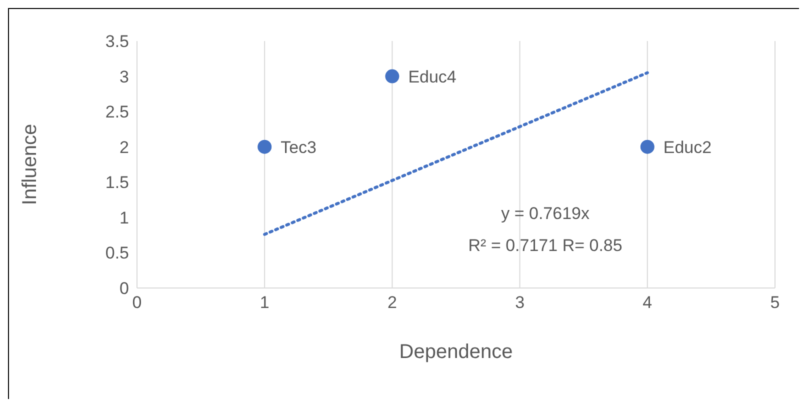 The width and height of the screenshot is (808, 403). What do you see at coordinates (392, 302) in the screenshot?
I see `x-tick-label: 2` at bounding box center [392, 302].